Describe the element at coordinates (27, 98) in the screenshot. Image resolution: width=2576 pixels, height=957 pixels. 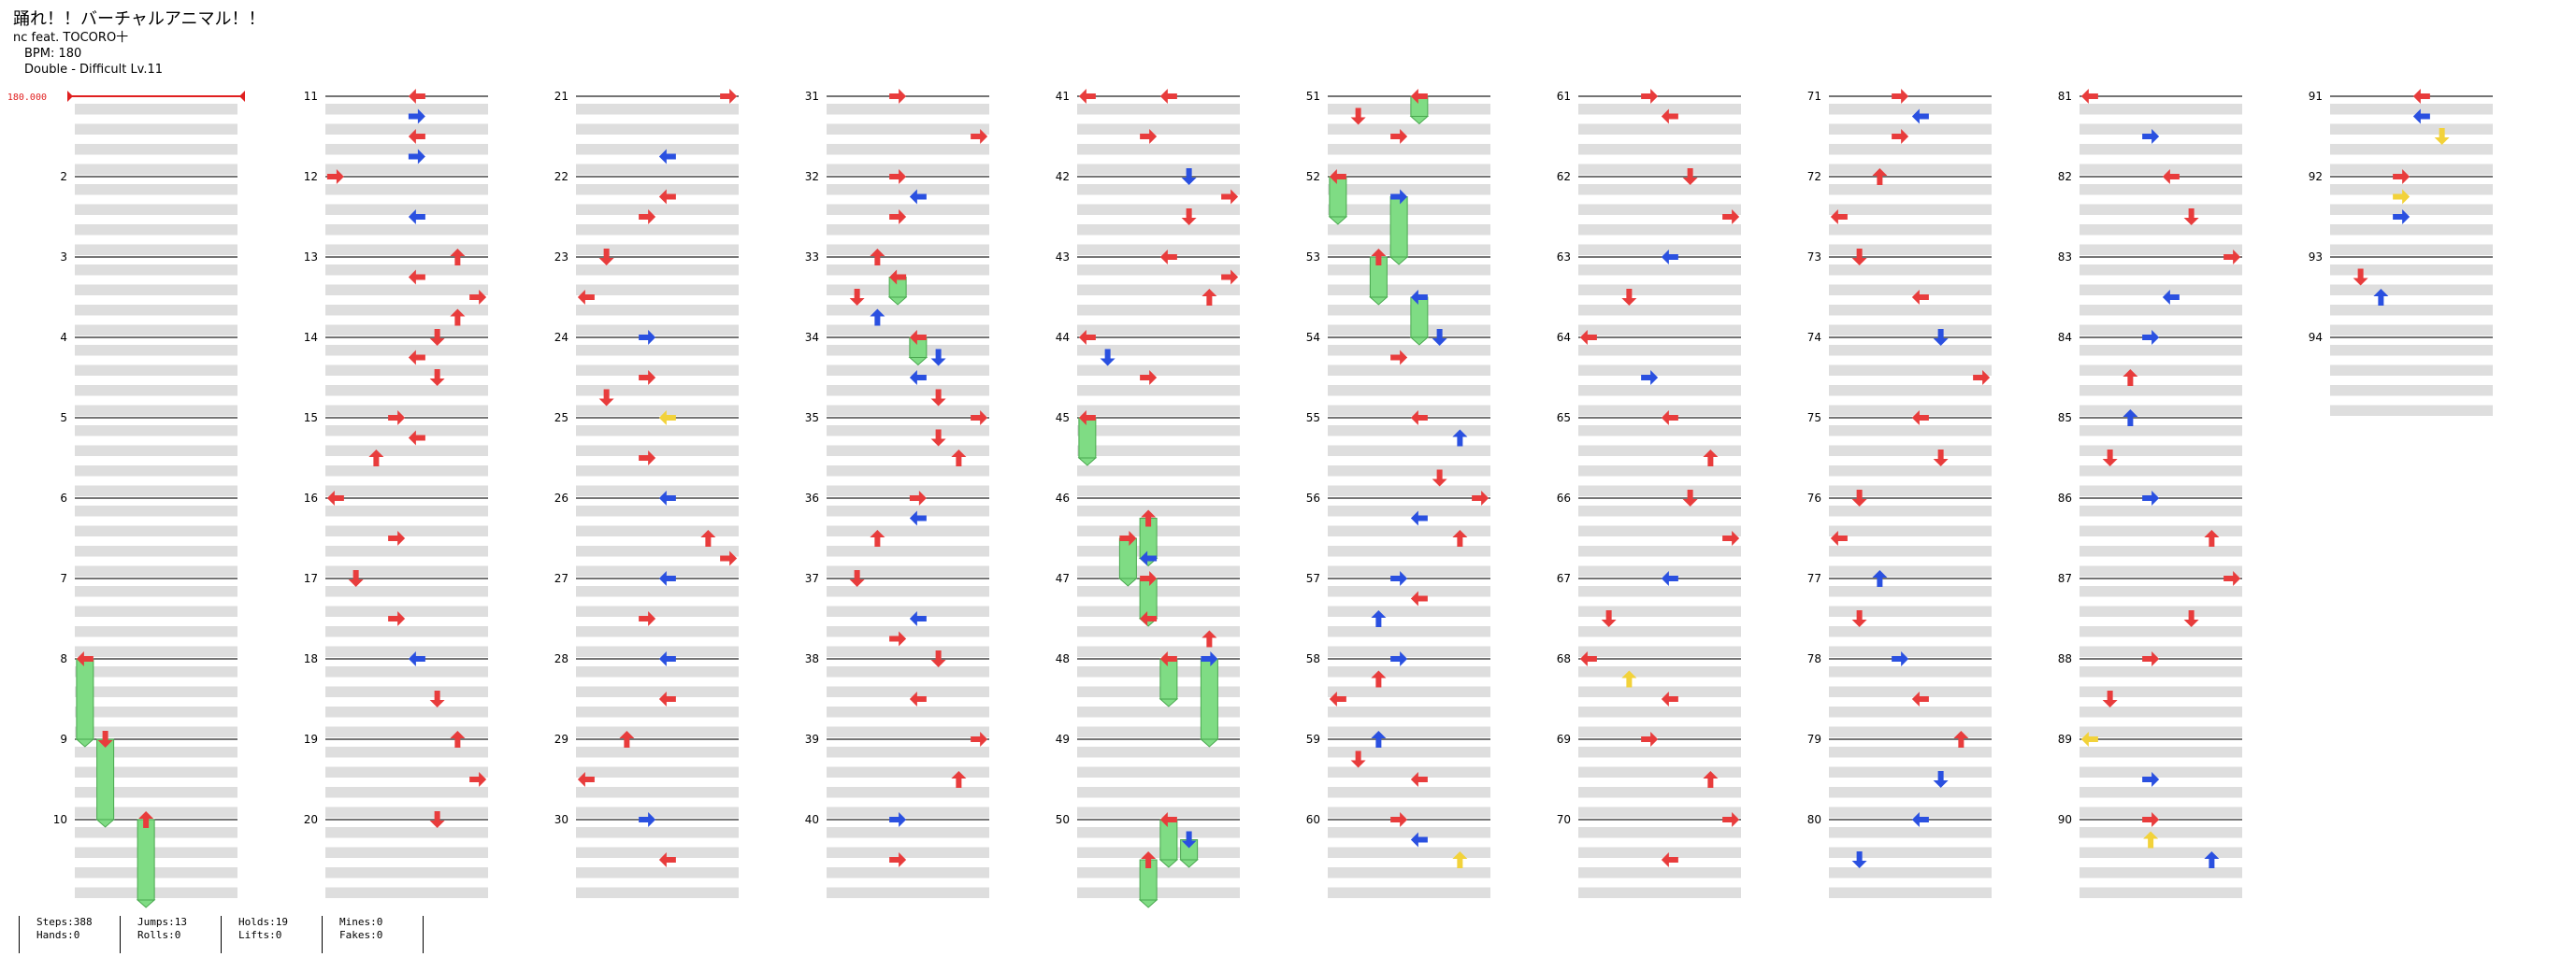
I see `bpm-marker-label: 180.000` at that location.